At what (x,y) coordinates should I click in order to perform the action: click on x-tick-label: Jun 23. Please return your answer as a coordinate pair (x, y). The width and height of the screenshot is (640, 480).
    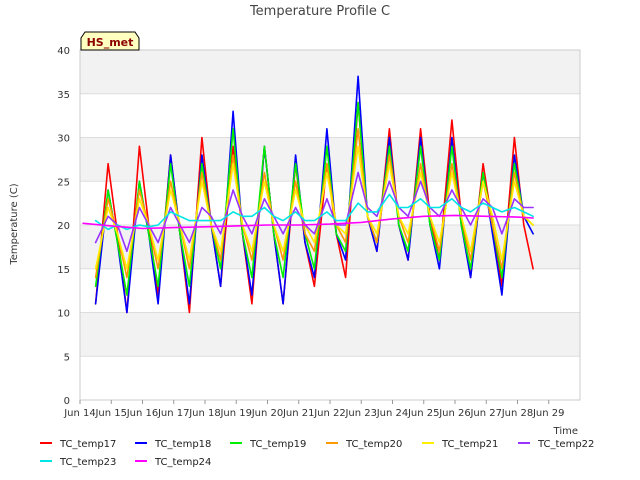
    Looking at the image, I should click on (360, 413).